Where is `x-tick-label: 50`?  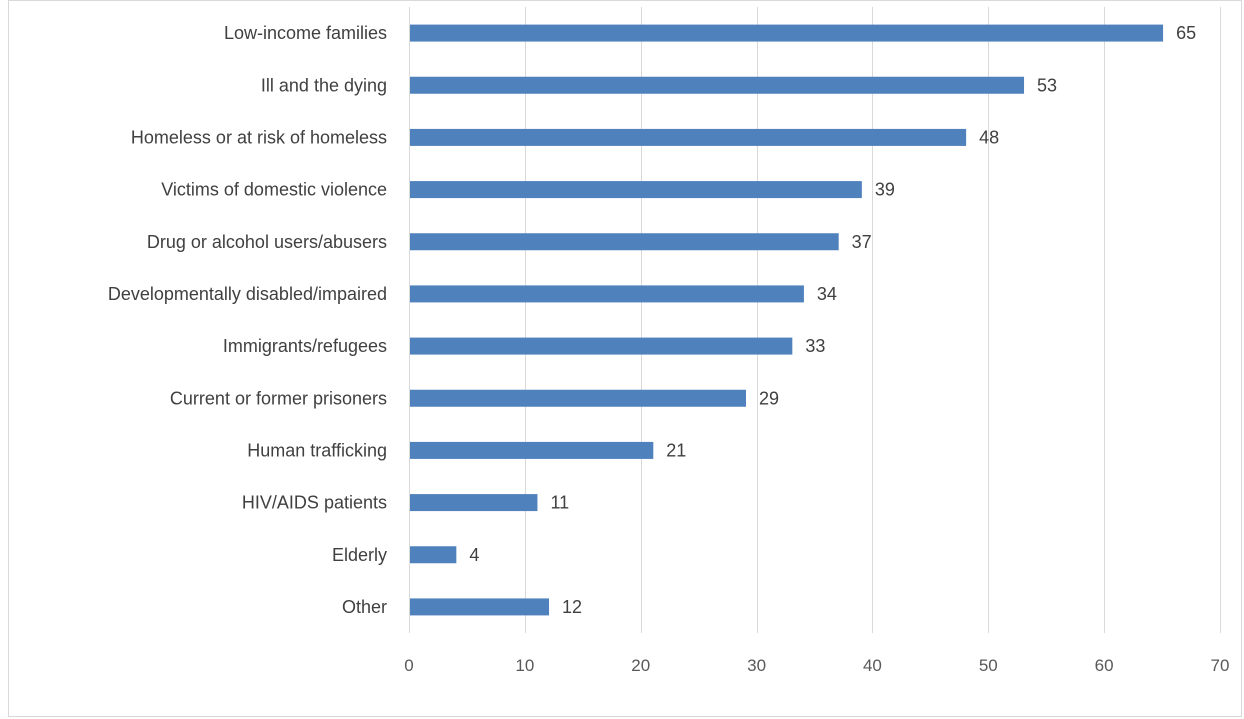
x-tick-label: 50 is located at coordinates (988, 665).